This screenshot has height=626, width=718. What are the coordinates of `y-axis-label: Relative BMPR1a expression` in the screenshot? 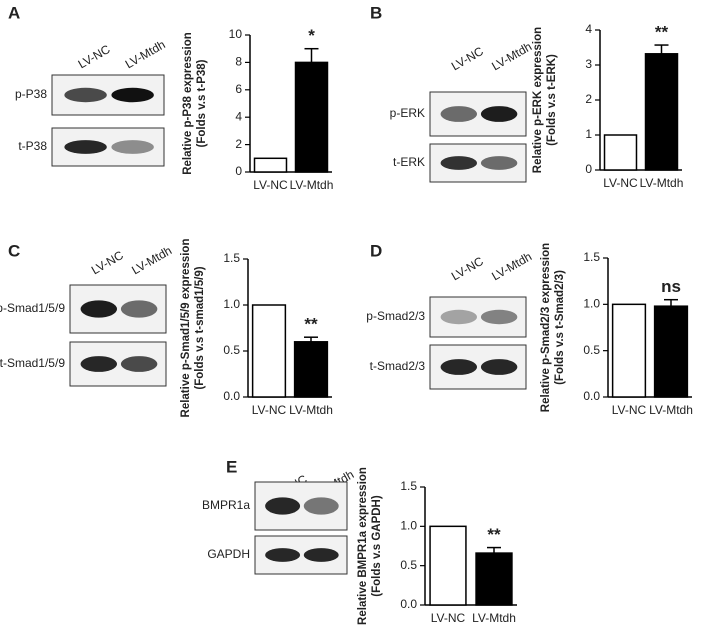 It's located at (363, 546).